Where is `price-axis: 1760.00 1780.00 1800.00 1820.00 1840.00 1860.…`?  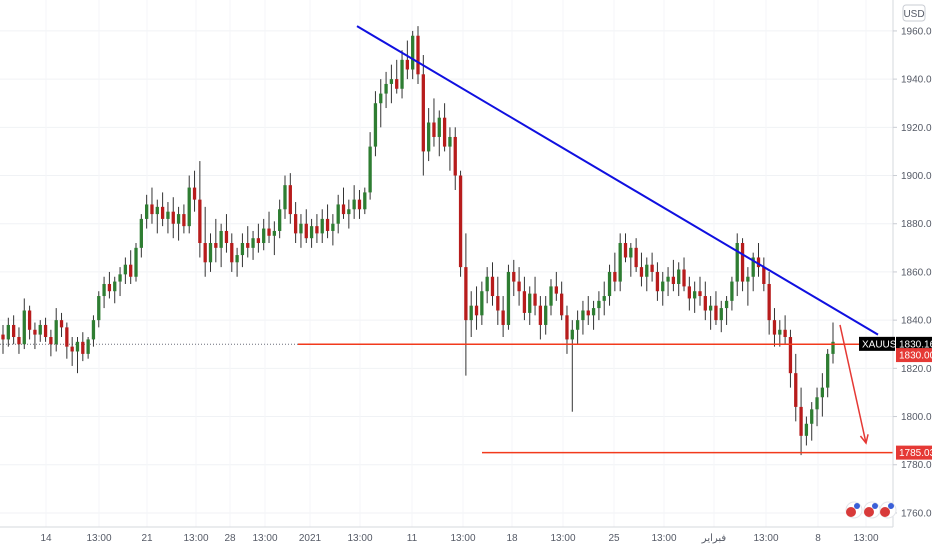 price-axis: 1760.00 1780.00 1800.00 1820.00 1840.00 1860.… is located at coordinates (912, 272).